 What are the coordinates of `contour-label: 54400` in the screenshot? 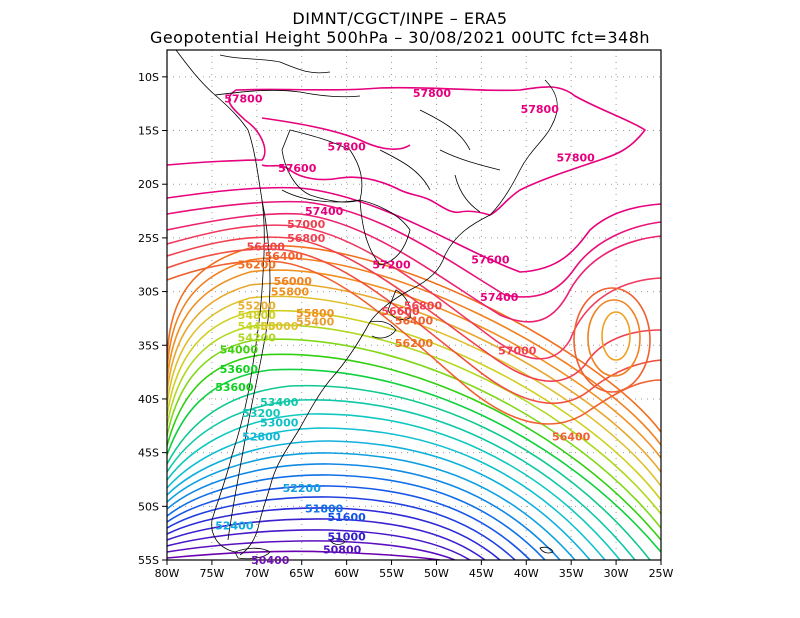 It's located at (257, 326).